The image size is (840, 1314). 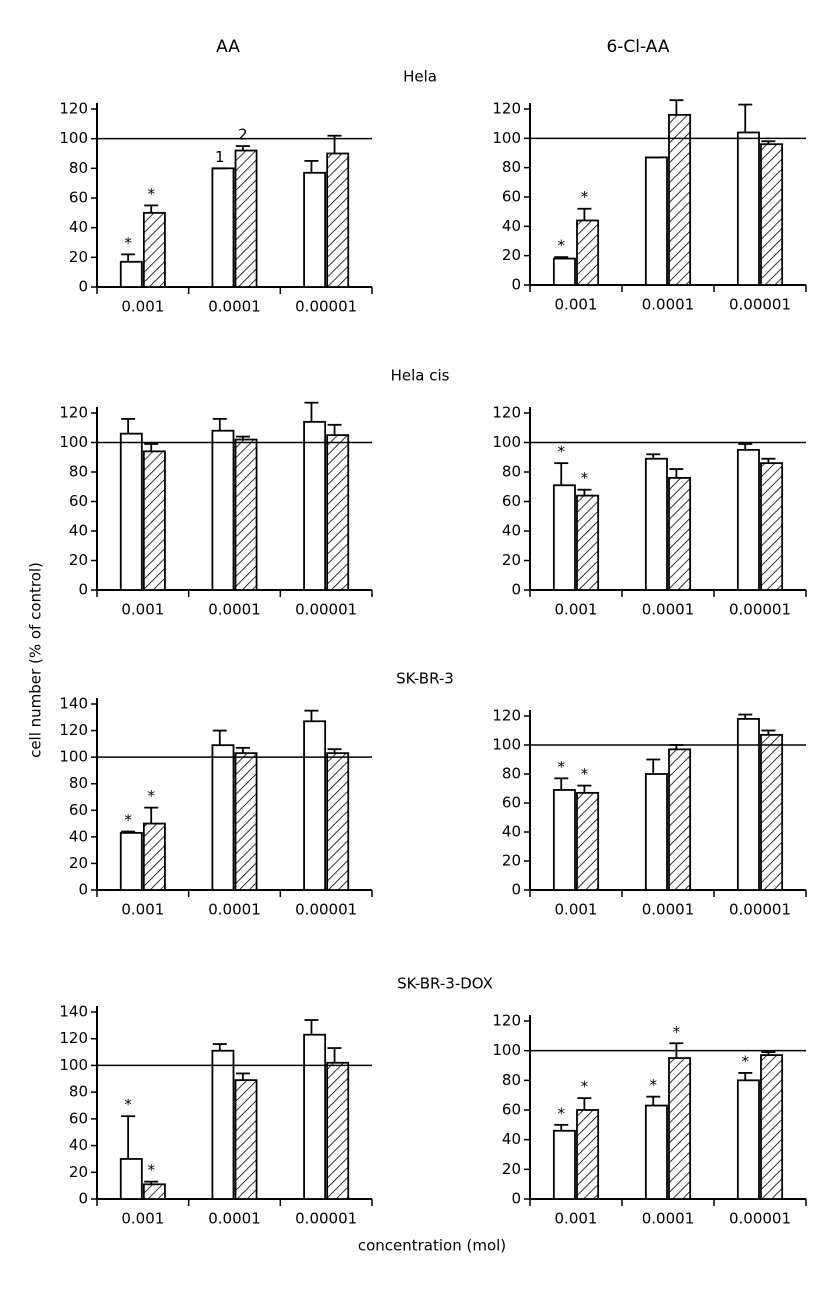 I want to click on bar-annotation: 1, so click(x=220, y=157).